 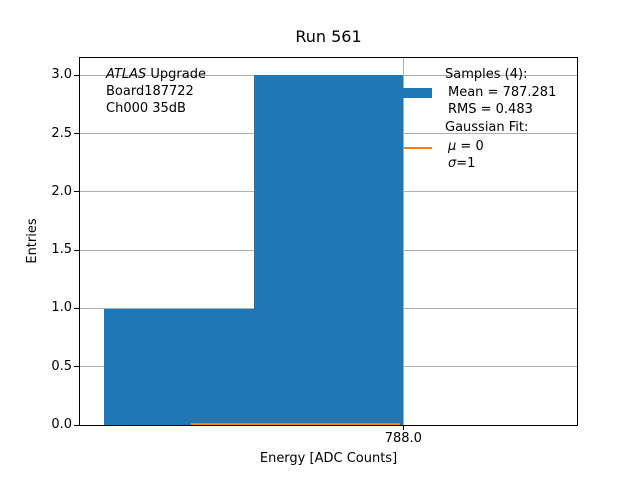 What do you see at coordinates (146, 108) in the screenshot?
I see `annotation-line-channel: Ch000 35dB` at bounding box center [146, 108].